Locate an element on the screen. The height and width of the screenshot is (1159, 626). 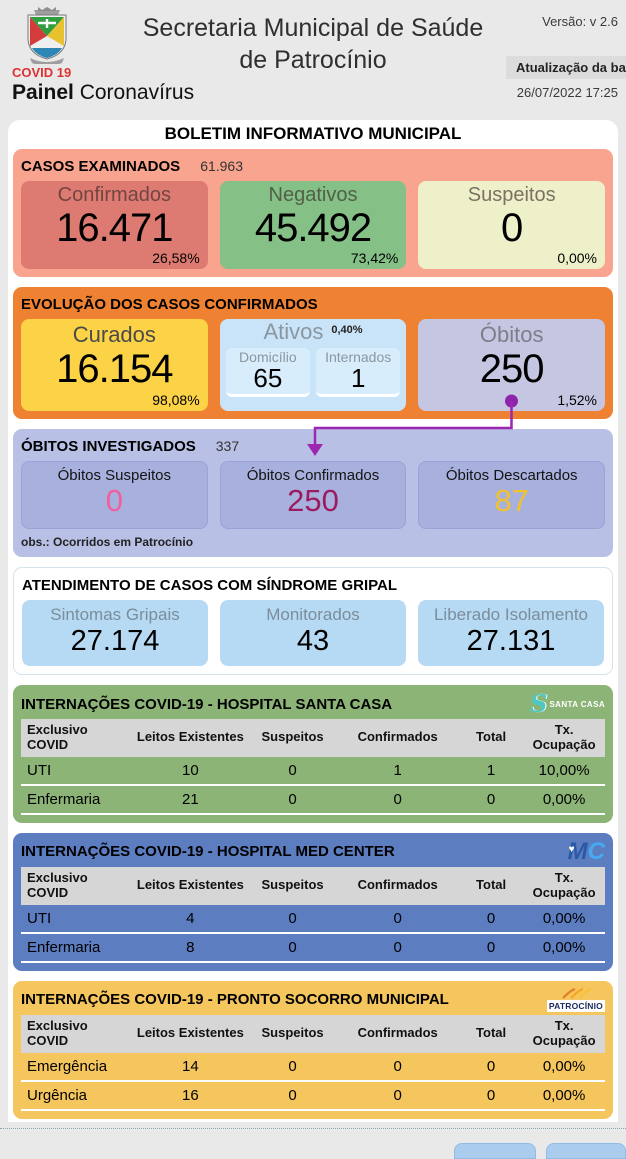
subcard-domicilio-label: Domicílio is located at coordinates (268, 357).